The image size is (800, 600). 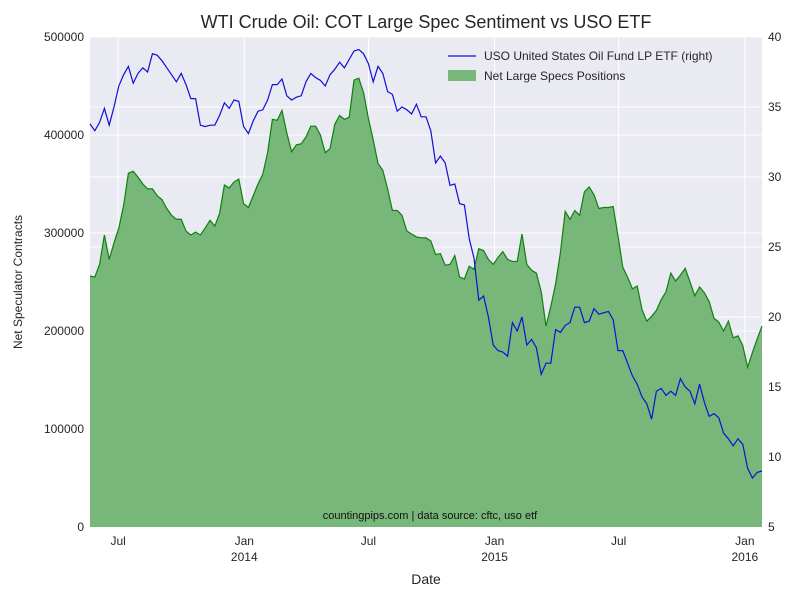 What do you see at coordinates (775, 317) in the screenshot?
I see `y2-tick-label: 20` at bounding box center [775, 317].